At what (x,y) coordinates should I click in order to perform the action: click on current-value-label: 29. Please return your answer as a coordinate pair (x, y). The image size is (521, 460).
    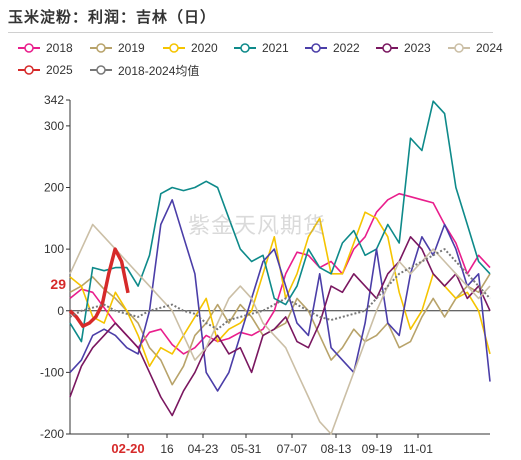
    Looking at the image, I should click on (58, 284).